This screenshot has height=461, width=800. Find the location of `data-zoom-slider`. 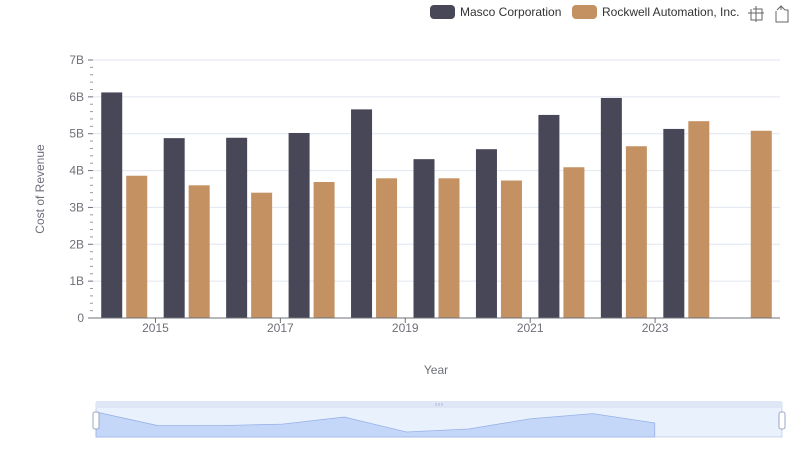

data-zoom-slider is located at coordinates (439, 419).